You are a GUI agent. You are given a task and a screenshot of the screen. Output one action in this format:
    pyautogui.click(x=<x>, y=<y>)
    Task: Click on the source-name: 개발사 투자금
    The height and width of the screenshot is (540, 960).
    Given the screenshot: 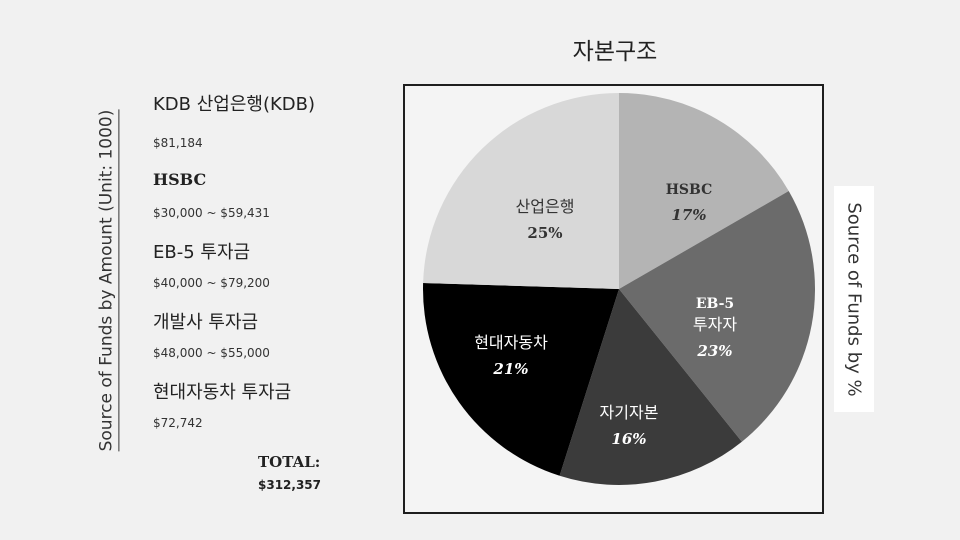 What is the action you would take?
    pyautogui.click(x=206, y=322)
    